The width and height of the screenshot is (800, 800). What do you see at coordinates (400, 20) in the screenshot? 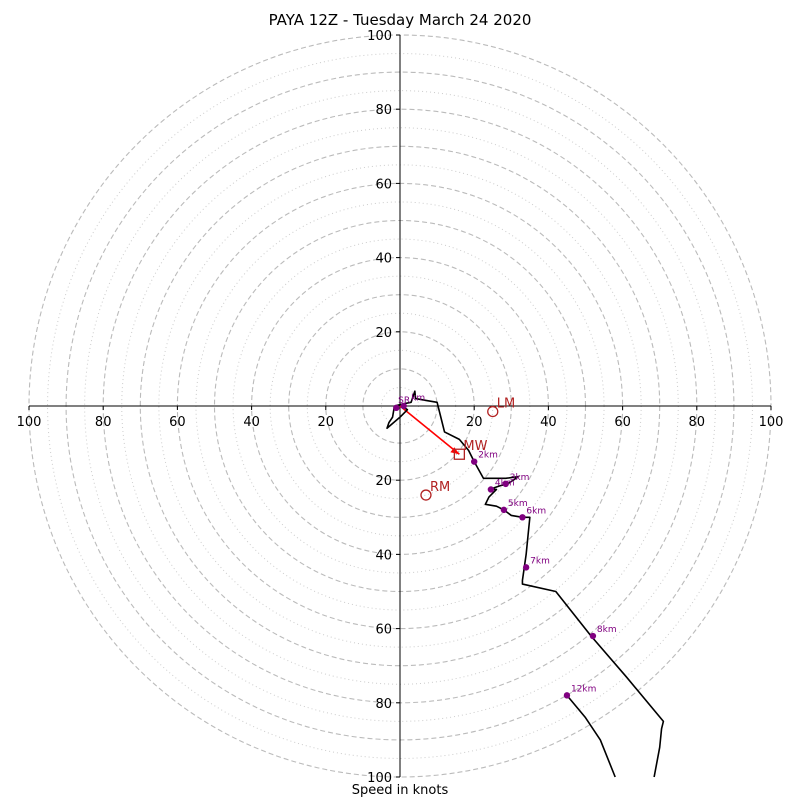
I see `chart-title: PAYA 12Z - Tuesday March 24 2020` at bounding box center [400, 20].